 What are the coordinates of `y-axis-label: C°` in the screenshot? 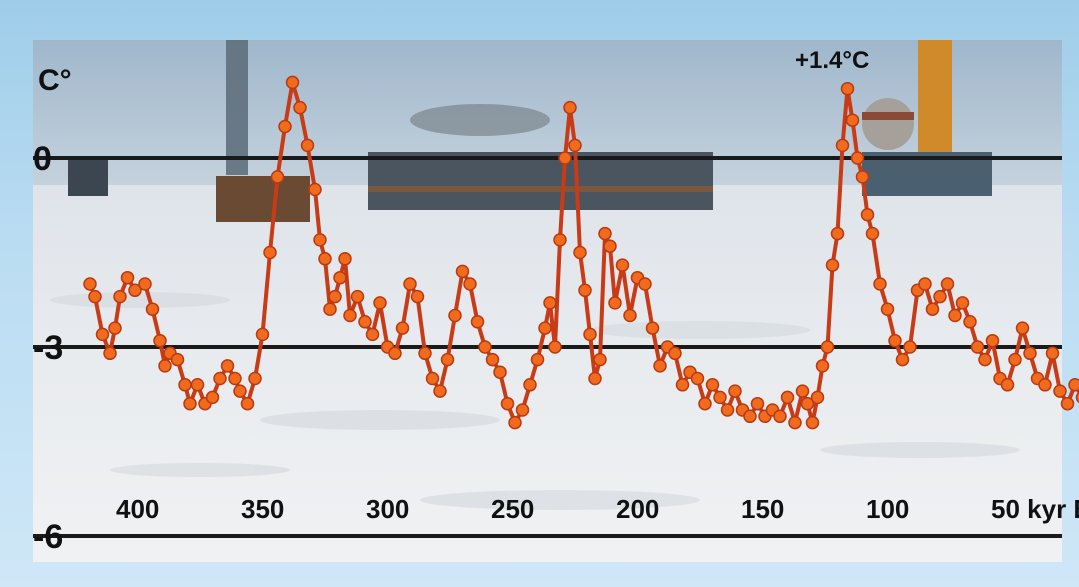 It's located at (55, 80).